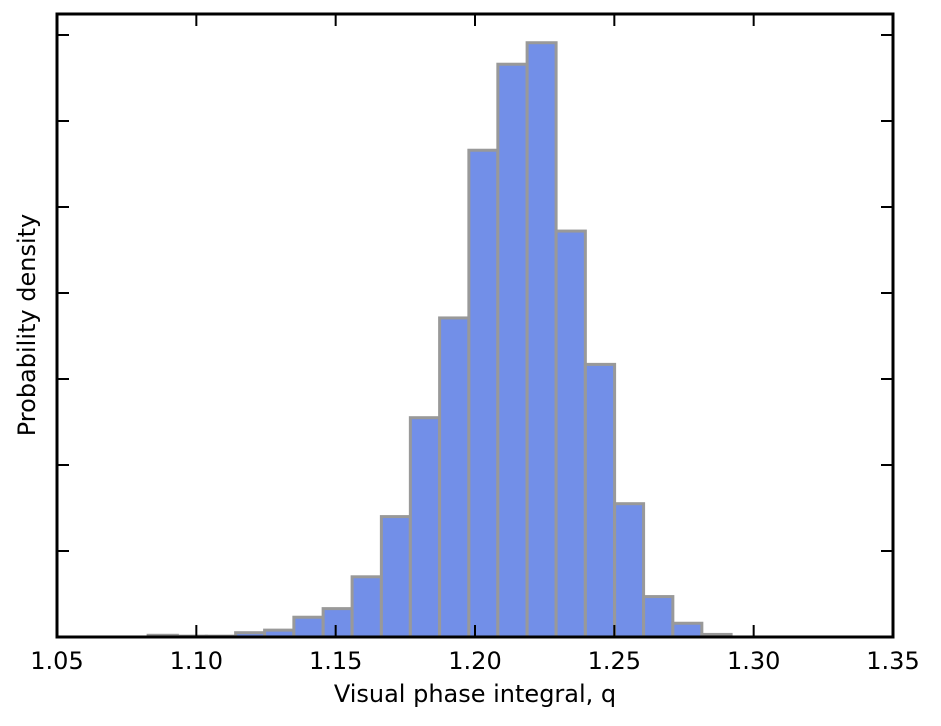  Describe the element at coordinates (475, 694) in the screenshot. I see `x-axis-label: Visual phase integral, q` at that location.